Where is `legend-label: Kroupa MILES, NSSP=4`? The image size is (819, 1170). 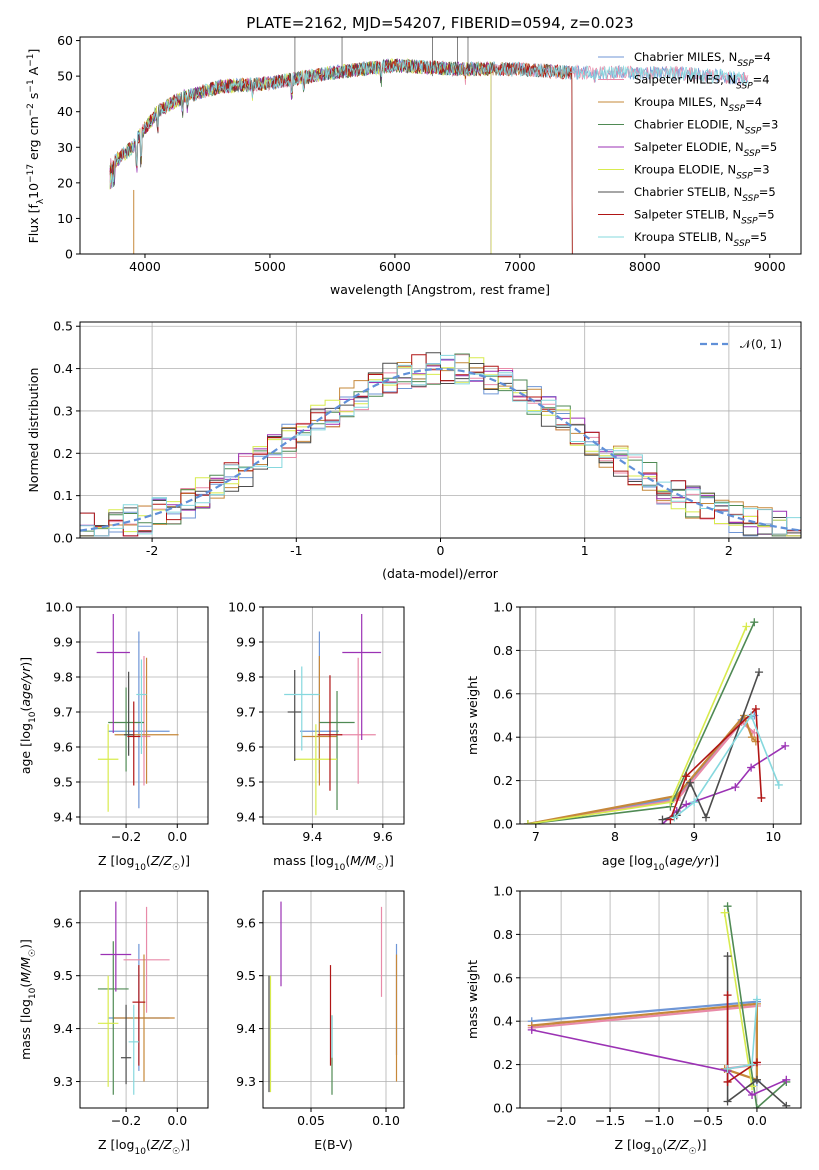 legend-label: Kroupa MILES, NSSP=4 is located at coordinates (698, 104).